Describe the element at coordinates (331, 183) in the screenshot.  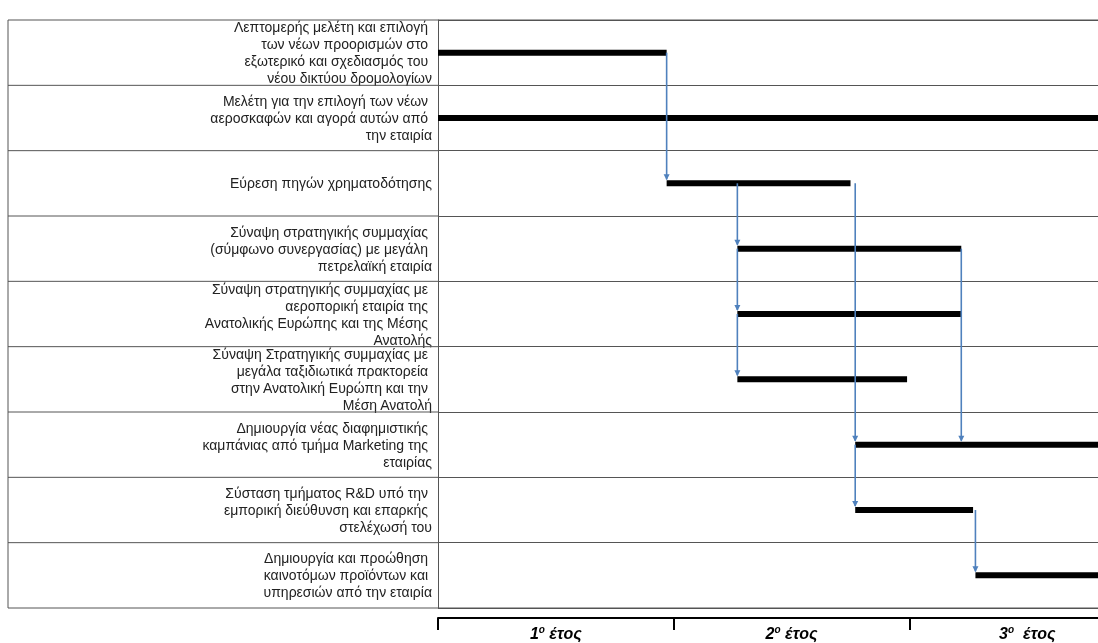
I see `y-tick-label: Εύρεση πηγών χρηματοδότησης` at that location.